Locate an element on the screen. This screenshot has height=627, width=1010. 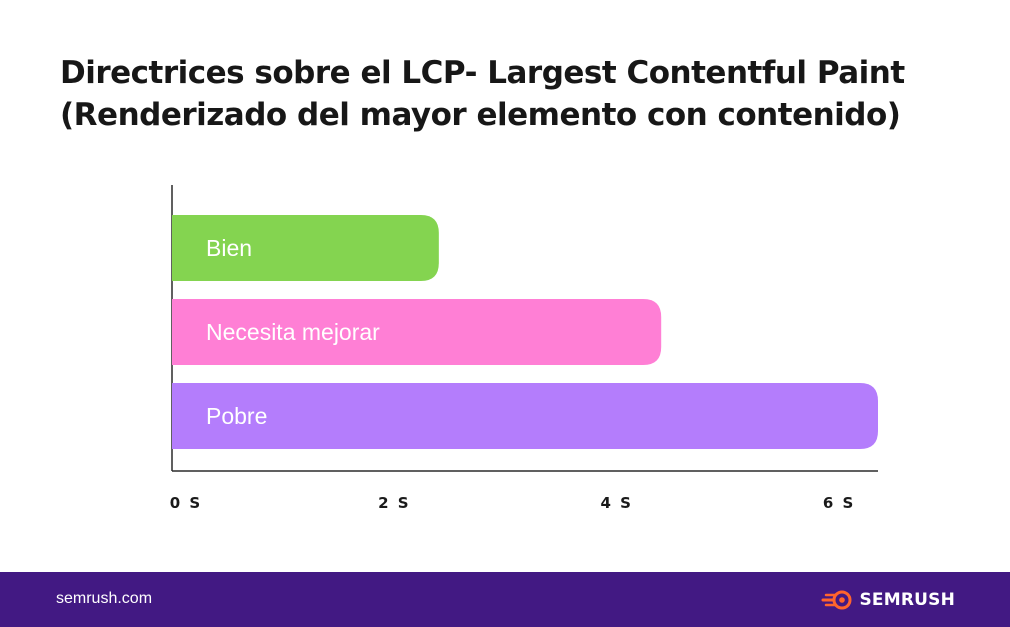
brand-logo: SEMRUSH is located at coordinates (888, 600).